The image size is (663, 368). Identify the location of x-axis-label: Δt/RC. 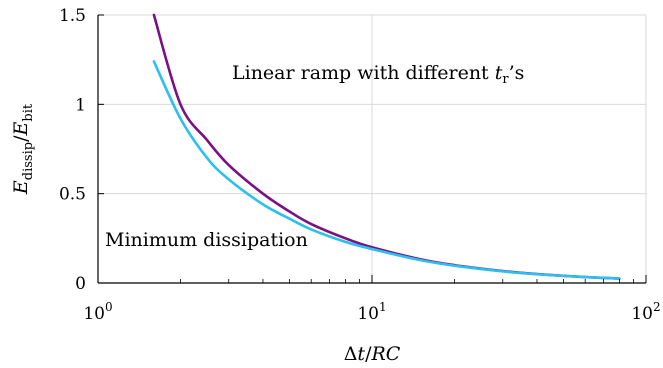
(372, 354).